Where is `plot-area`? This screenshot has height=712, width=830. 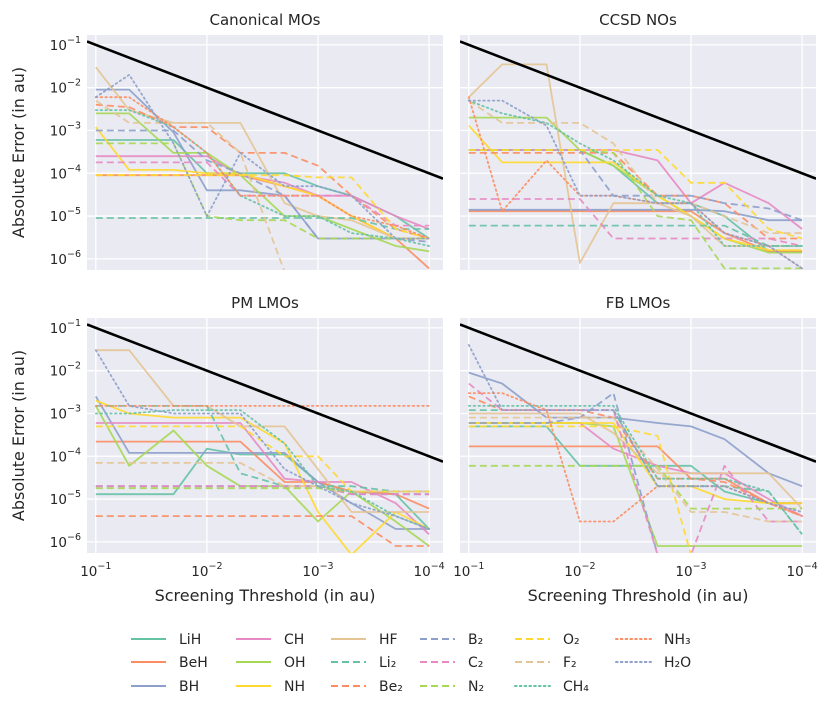
plot-area is located at coordinates (638, 435).